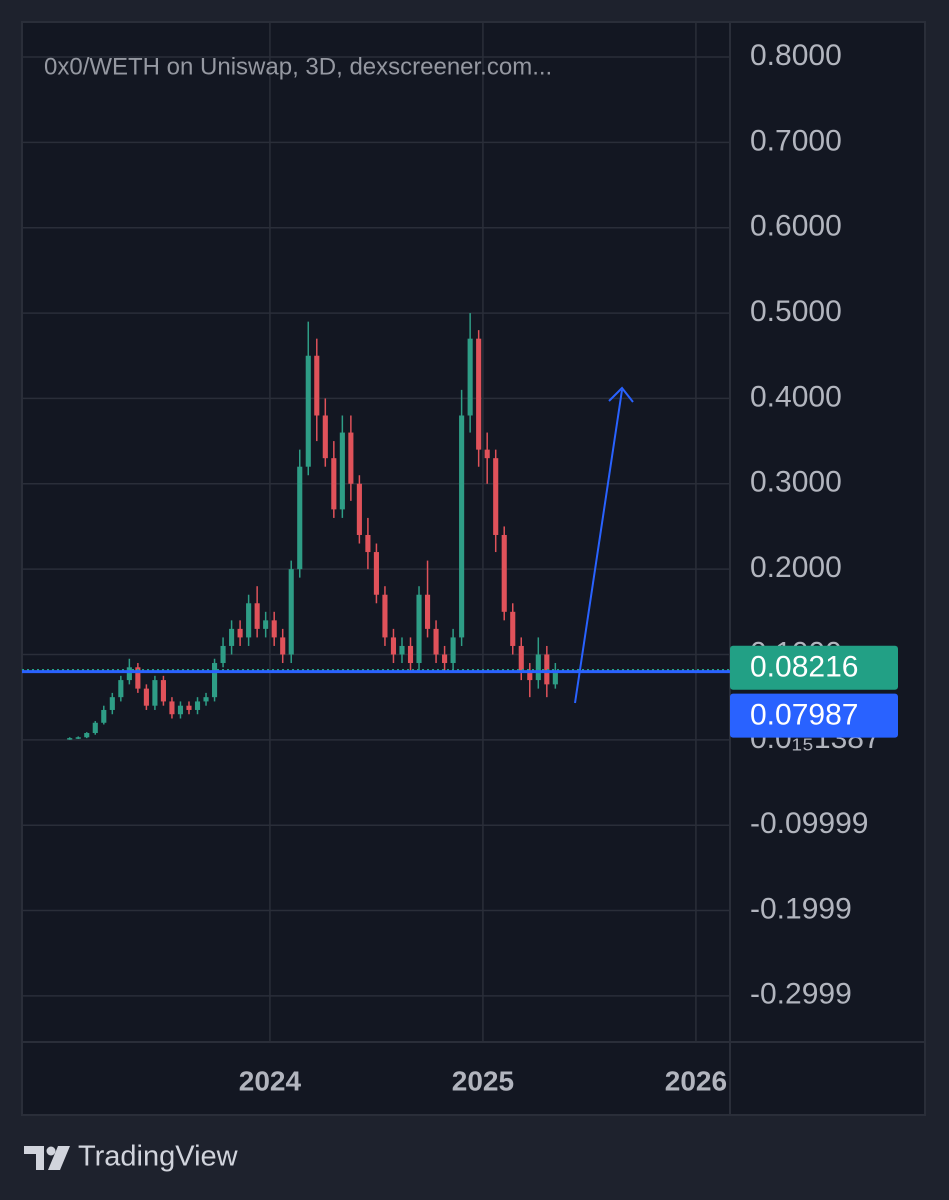  I want to click on arrow-drawing, so click(604, 545).